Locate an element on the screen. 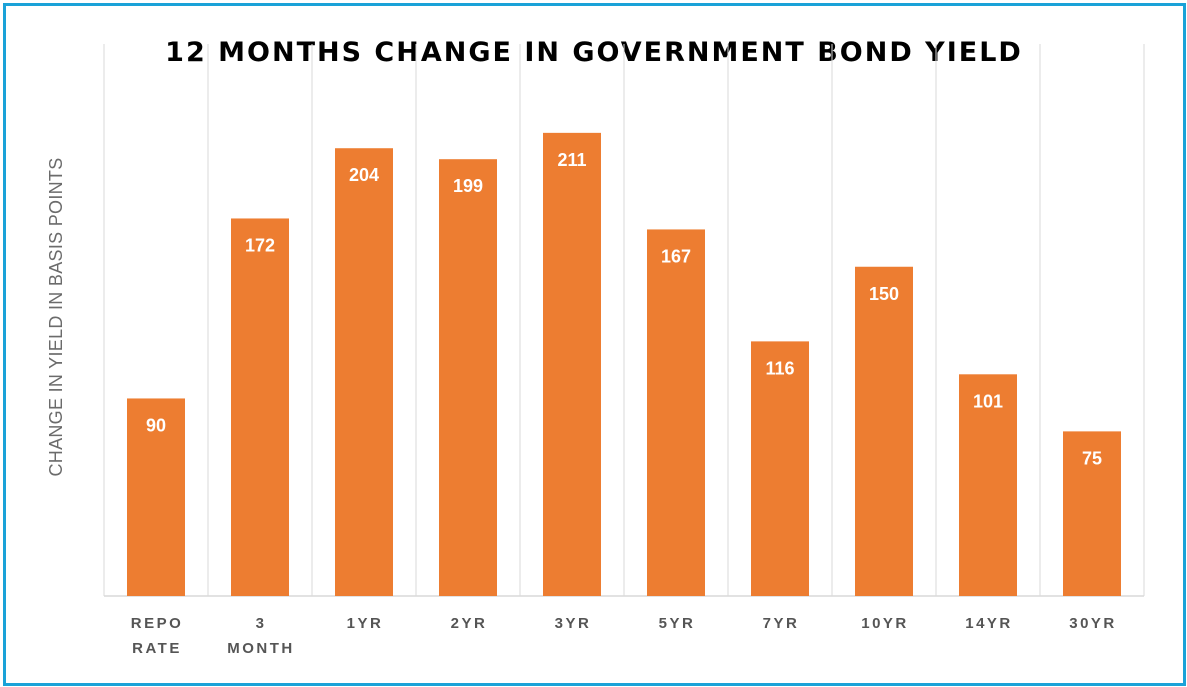  data-label: 204 is located at coordinates (364, 175).